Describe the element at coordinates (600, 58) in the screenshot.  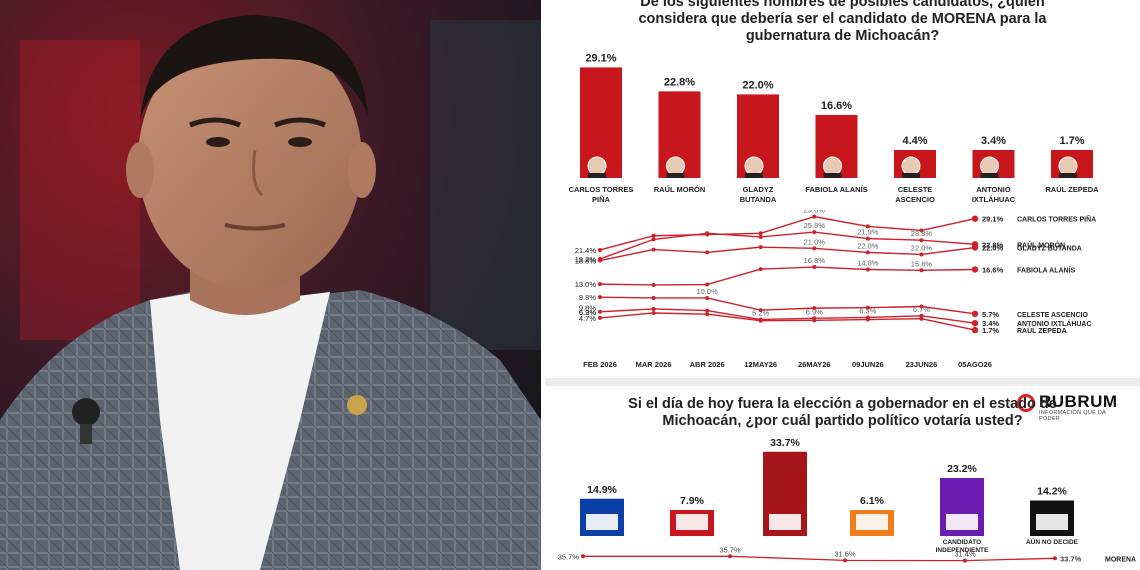
I see `value-label-carlos-torres-pina: 29.1%` at that location.